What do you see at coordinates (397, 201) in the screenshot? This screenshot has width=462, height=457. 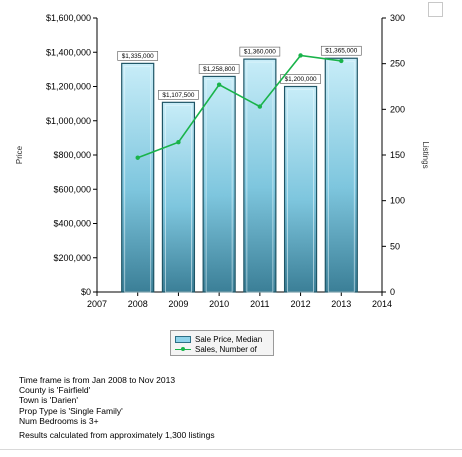 I see `right-y-tick-label: 100` at bounding box center [397, 201].